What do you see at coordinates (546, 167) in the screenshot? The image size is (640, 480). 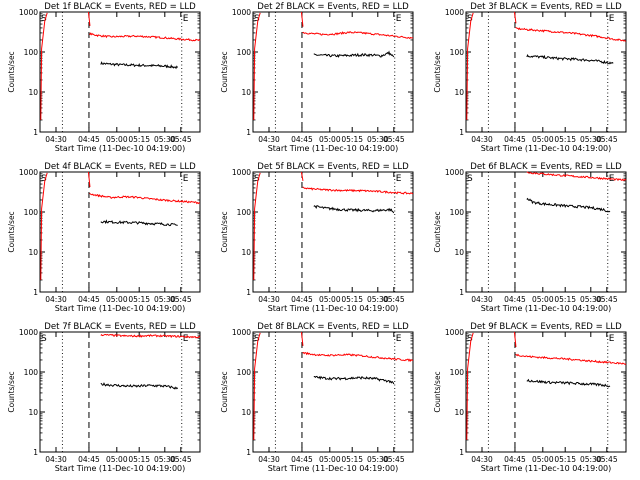 I see `chart-title: Det 6f BLACK = Events, RED = LLD` at bounding box center [546, 167].